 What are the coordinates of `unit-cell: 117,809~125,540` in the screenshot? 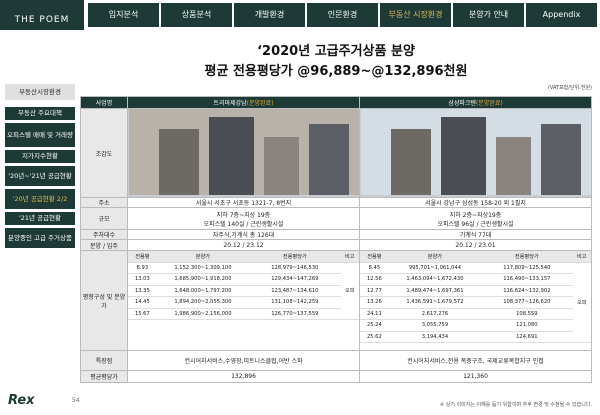 It's located at (527, 268).